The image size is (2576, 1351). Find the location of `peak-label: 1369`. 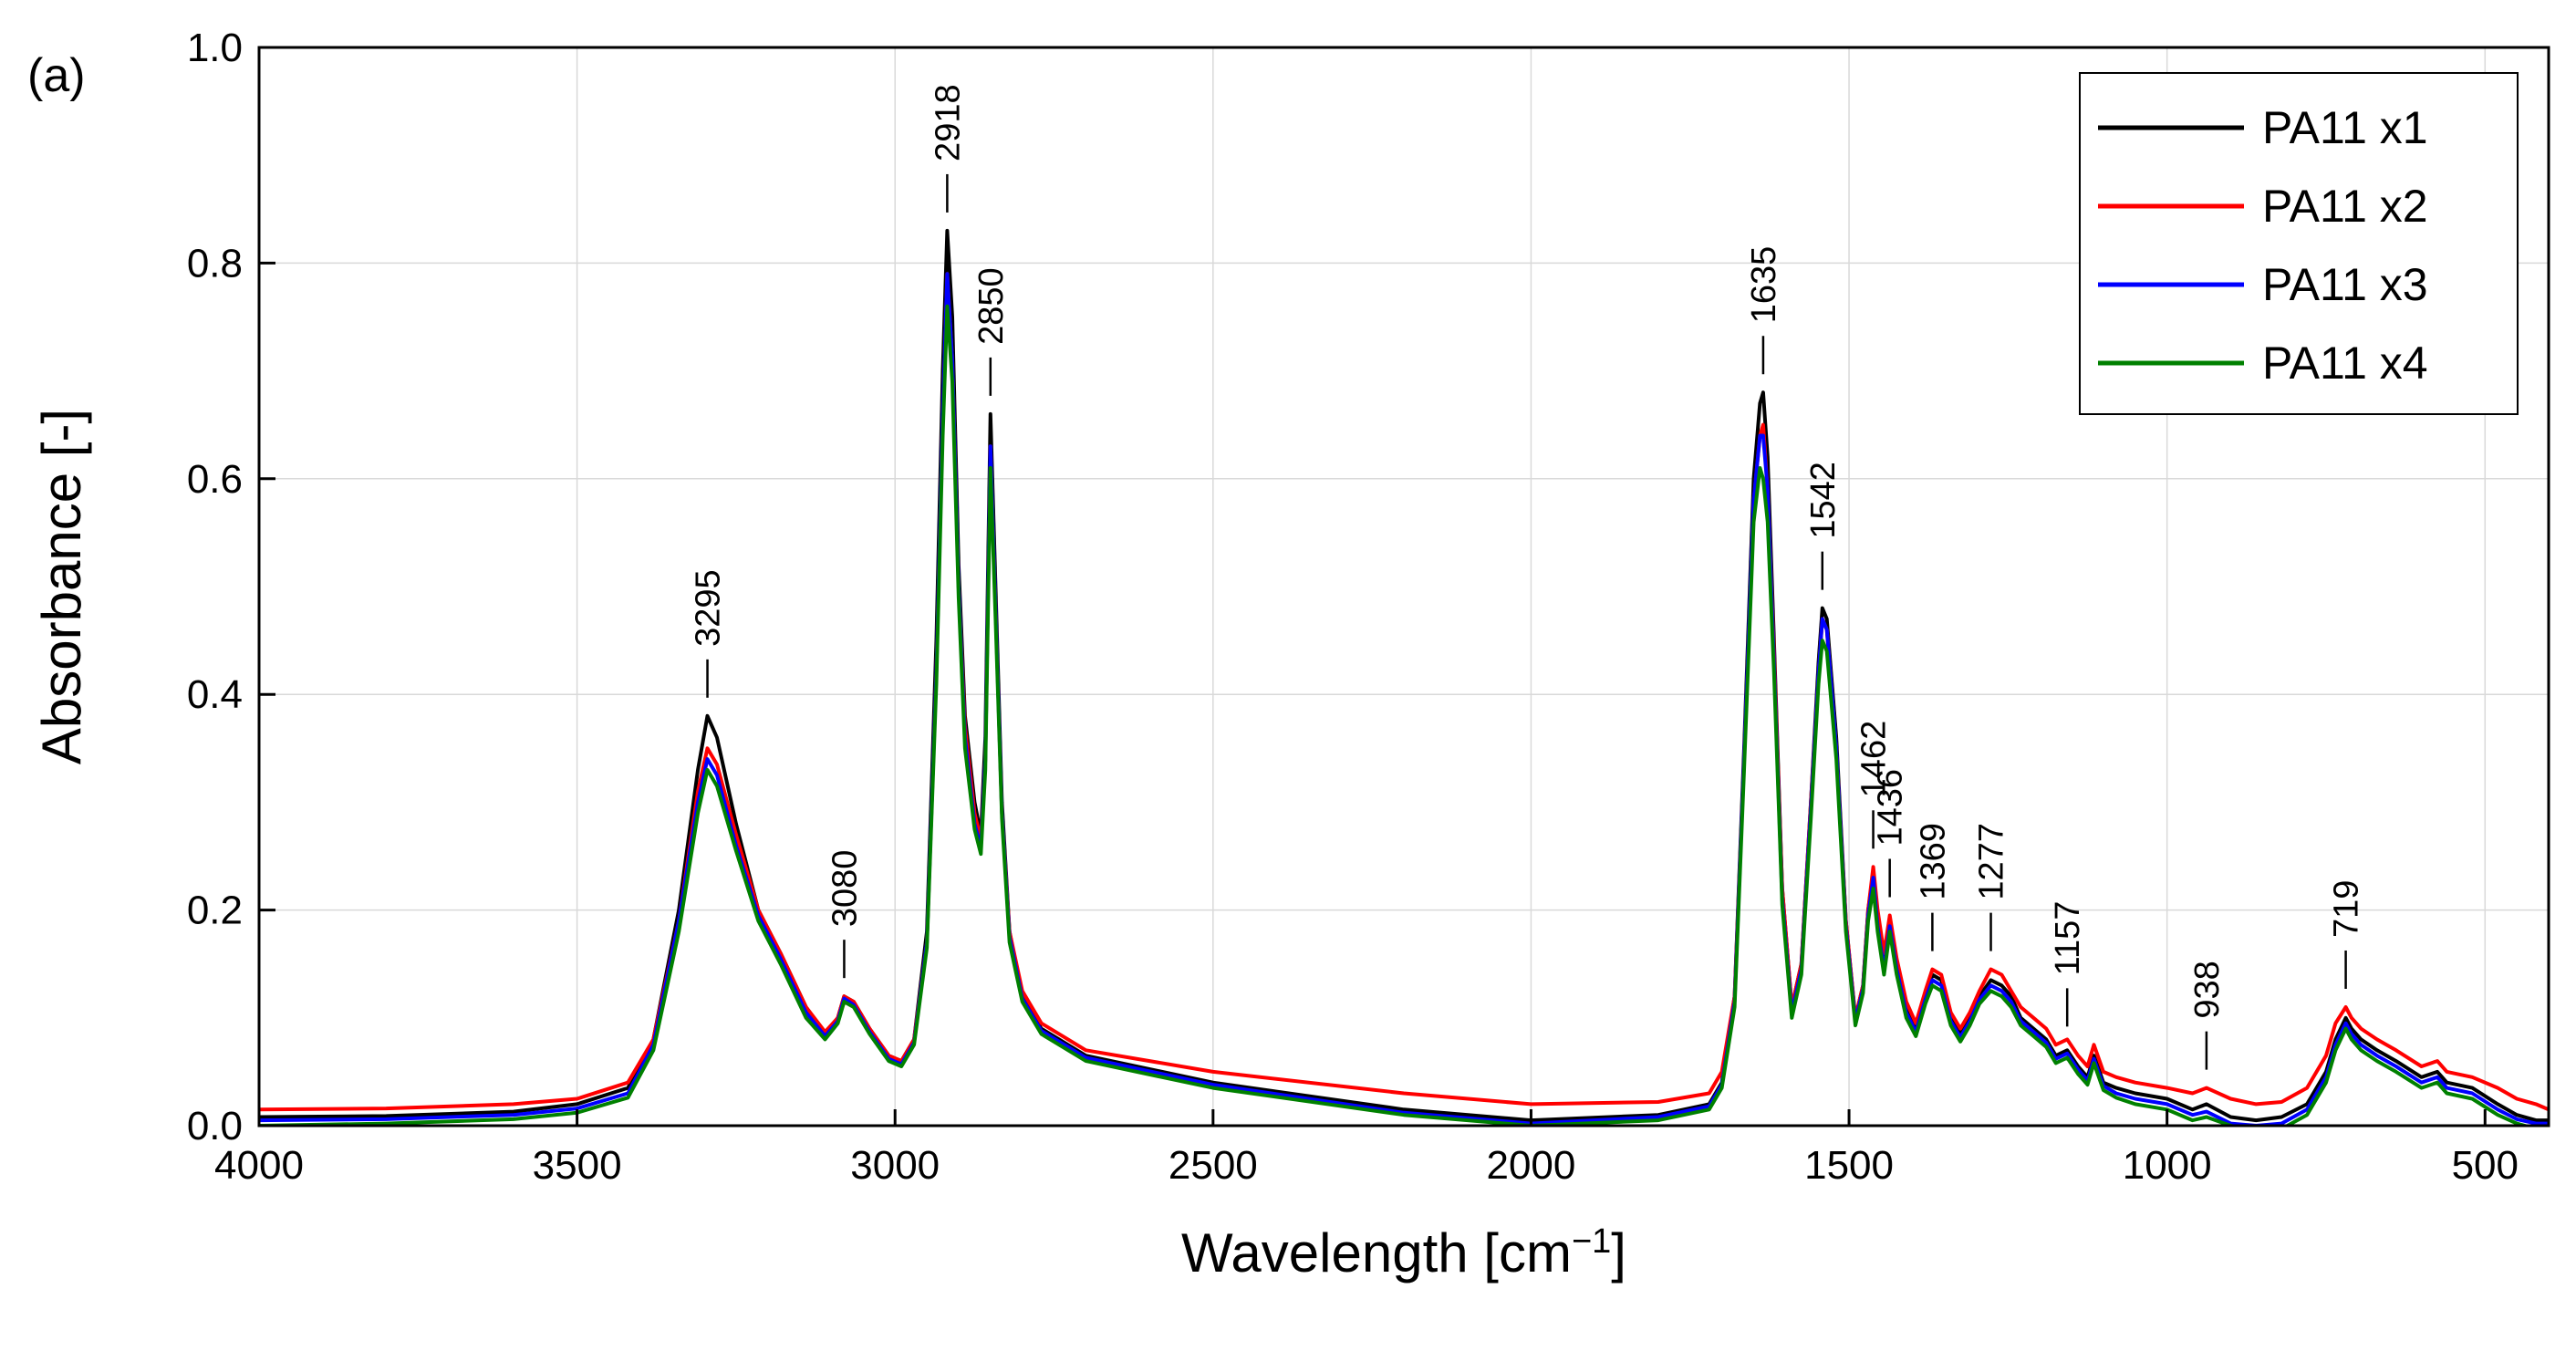

peak-label: 1369 is located at coordinates (1933, 861).